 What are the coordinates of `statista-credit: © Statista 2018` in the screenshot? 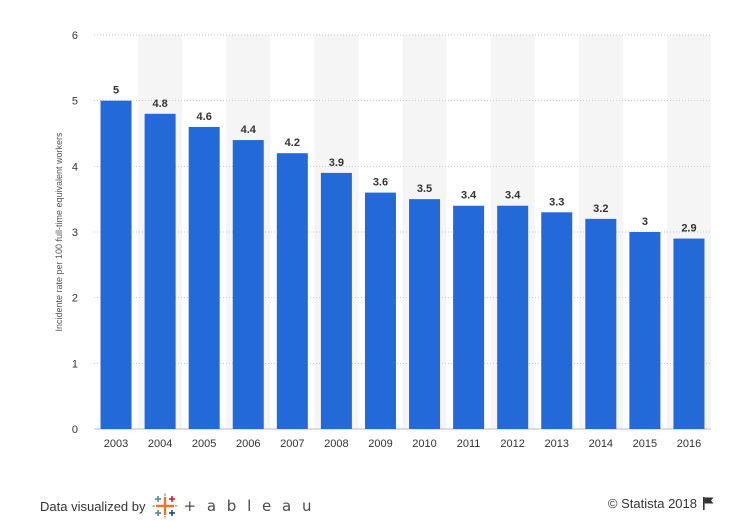 It's located at (661, 503).